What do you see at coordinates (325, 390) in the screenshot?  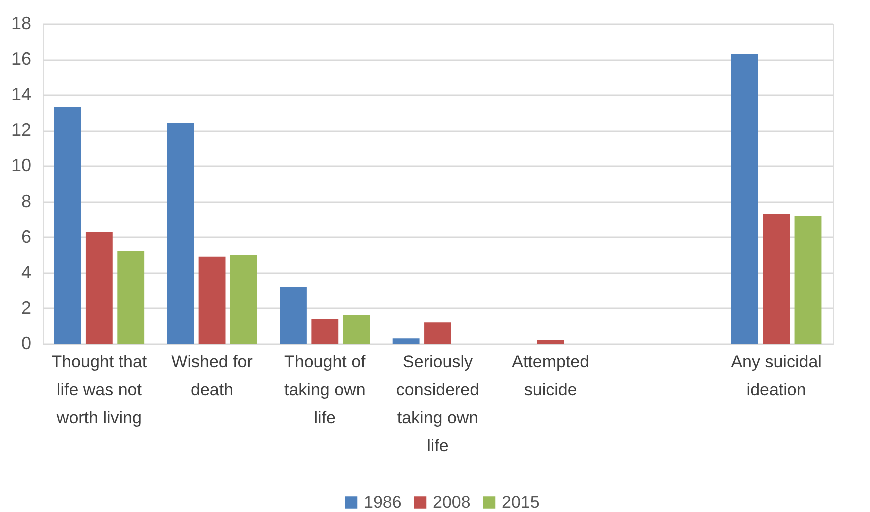 I see `x-tick-label: Thought of taking own life` at bounding box center [325, 390].